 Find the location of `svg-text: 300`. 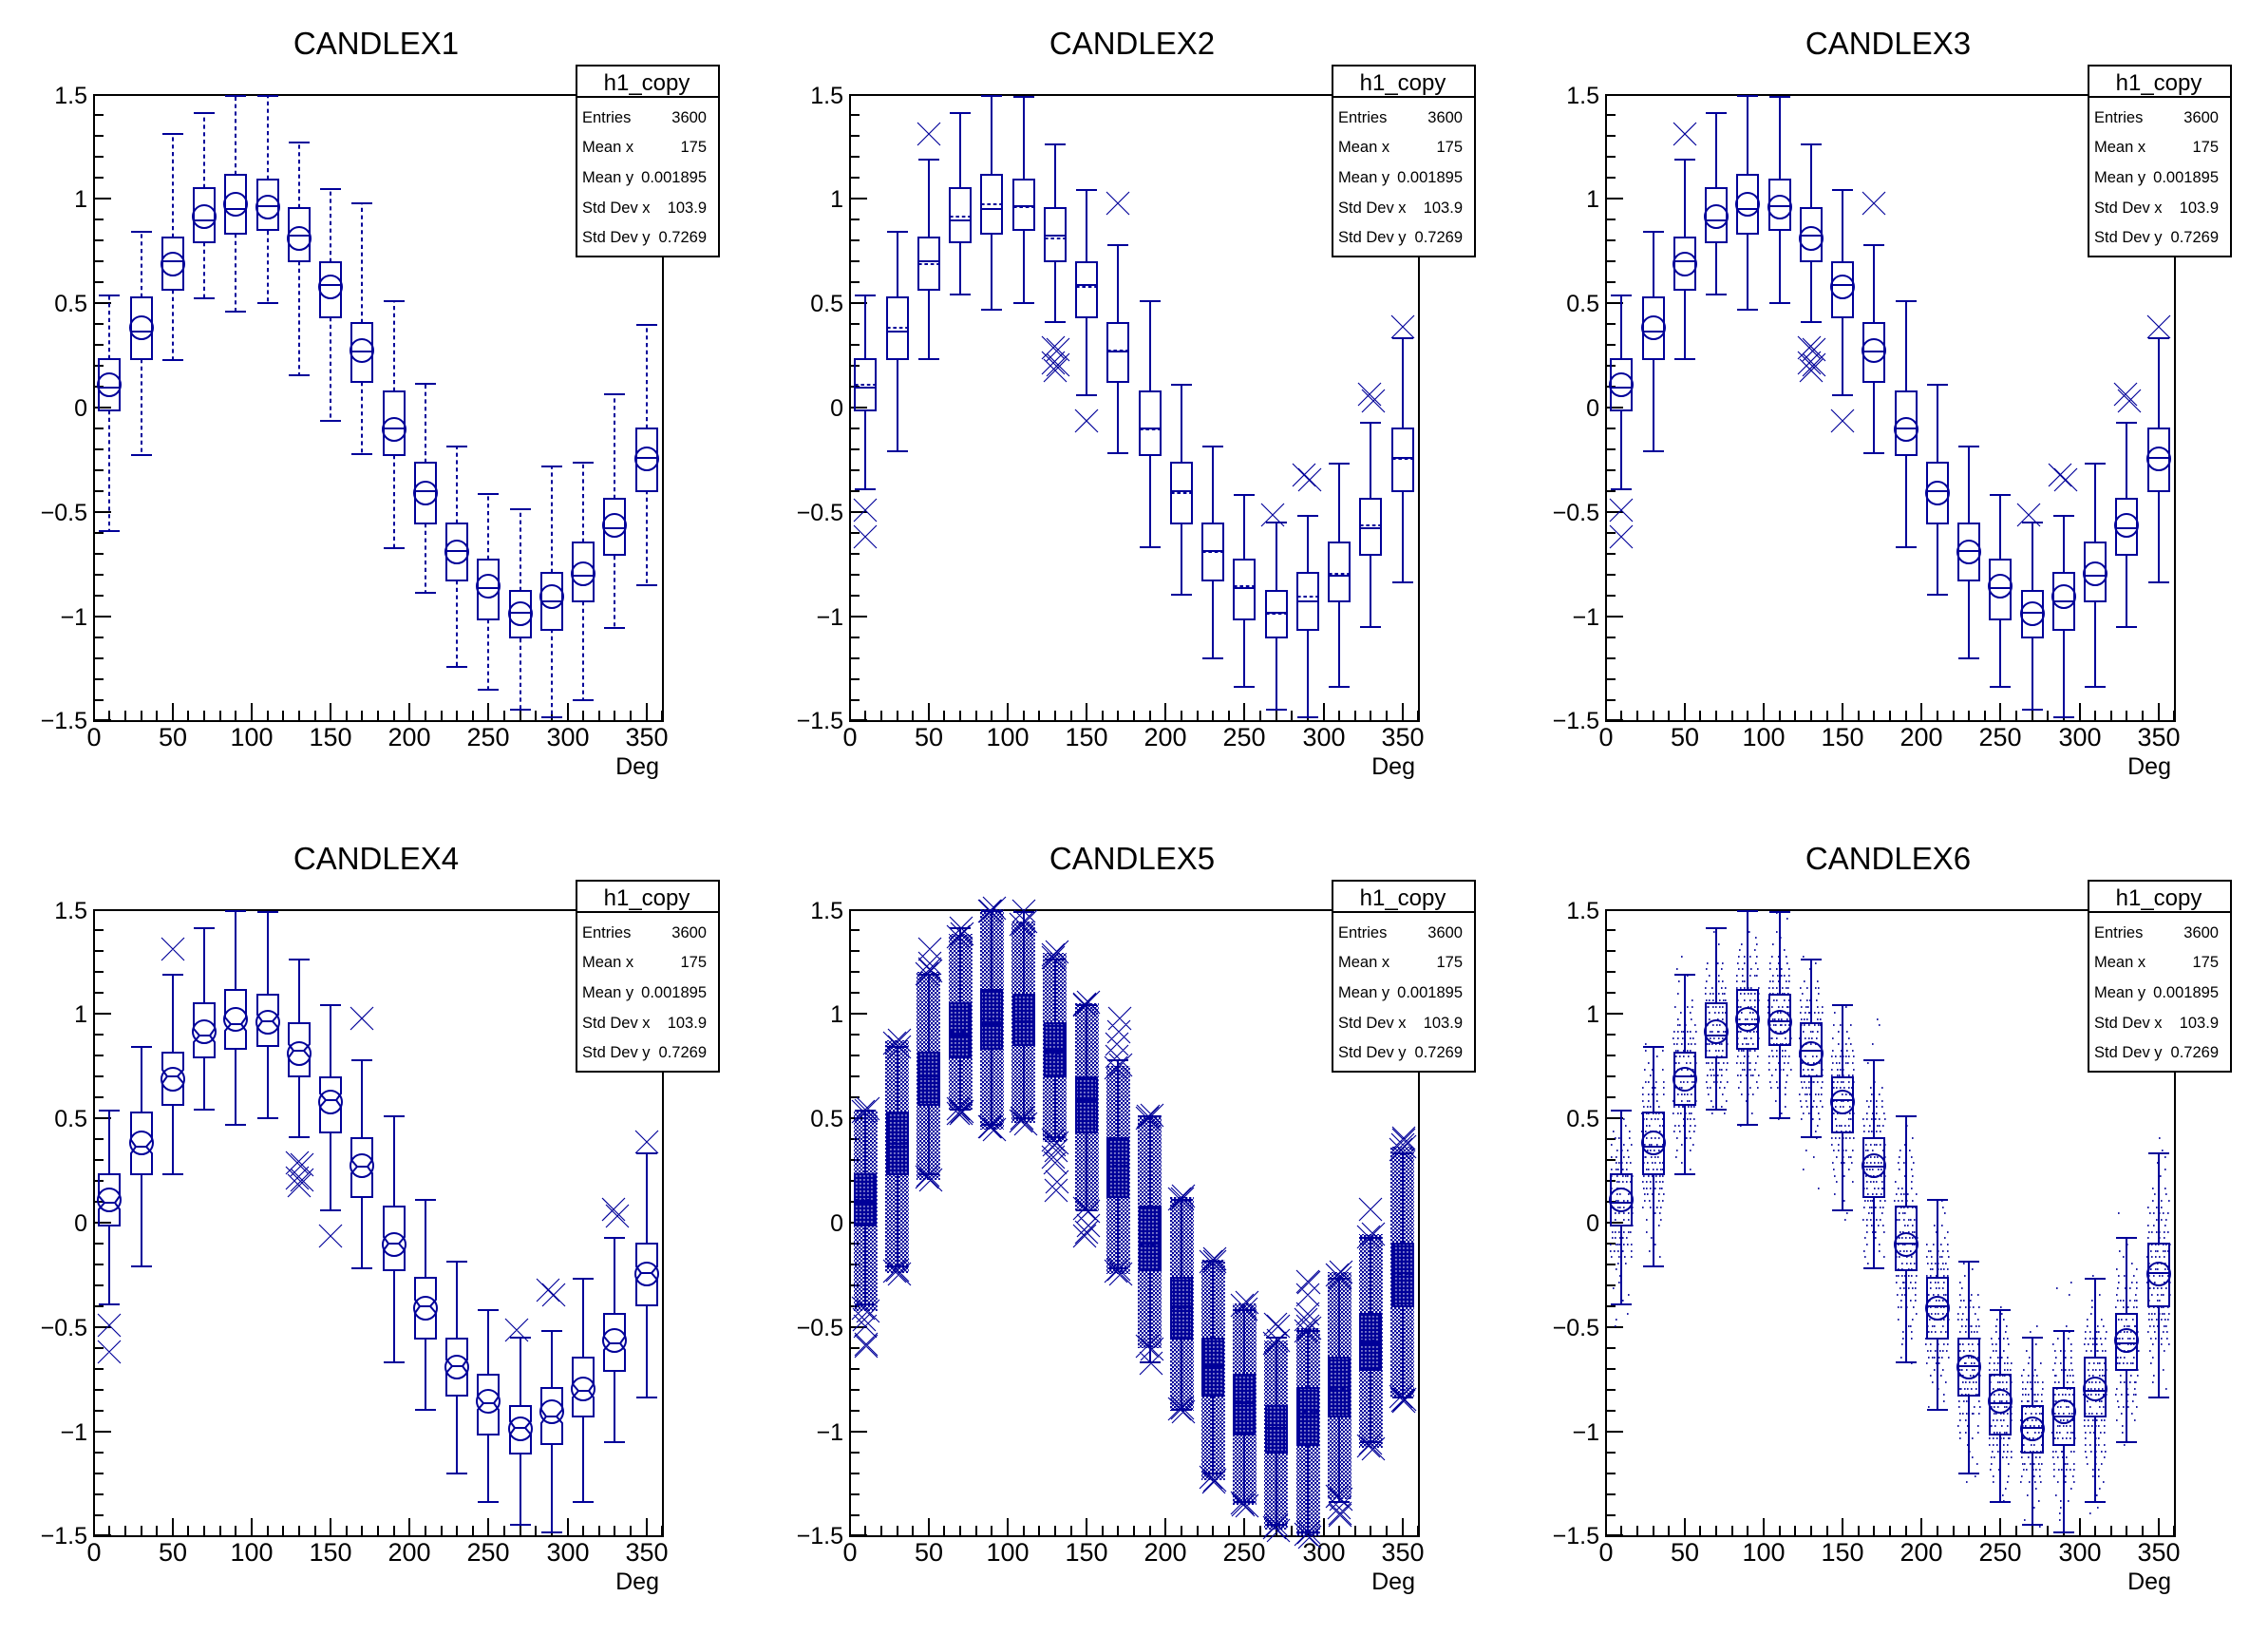

svg-text: 300 is located at coordinates (2079, 1552).